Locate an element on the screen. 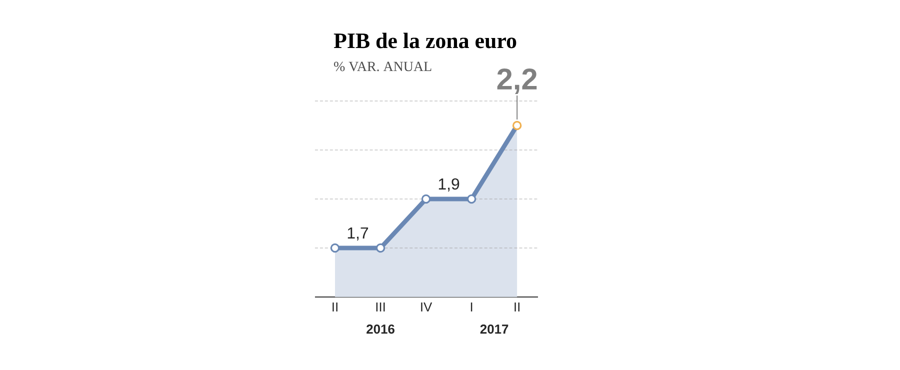 This screenshot has width=900, height=370. x-tick-label: III is located at coordinates (380, 307).